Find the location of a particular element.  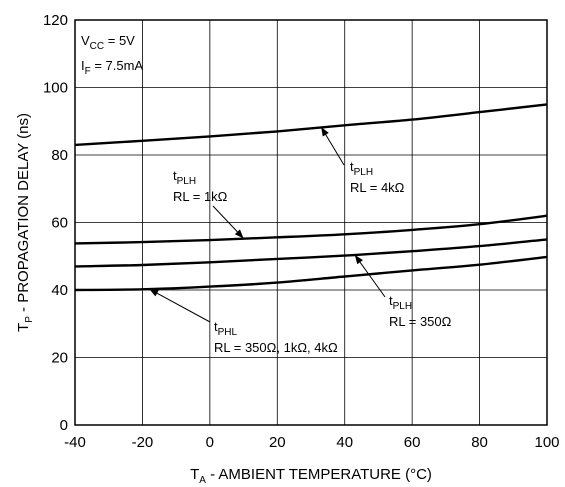

annotation-tplh-4k: tPLH RL = 4kΩ is located at coordinates (362, 160).